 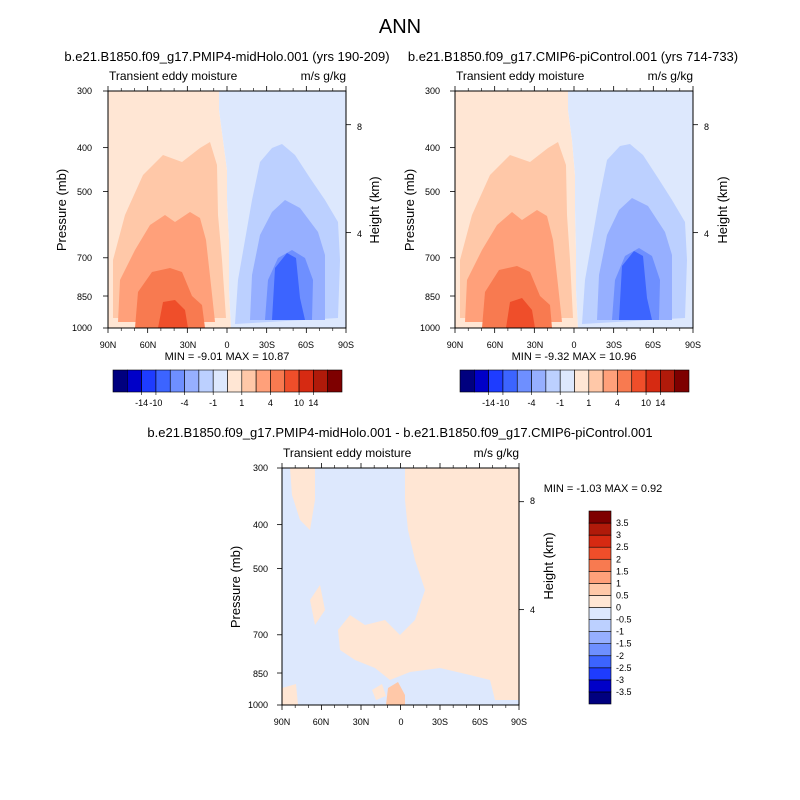 What do you see at coordinates (317, 605) in the screenshot?
I see `panel-3-level-pos-f` at bounding box center [317, 605].